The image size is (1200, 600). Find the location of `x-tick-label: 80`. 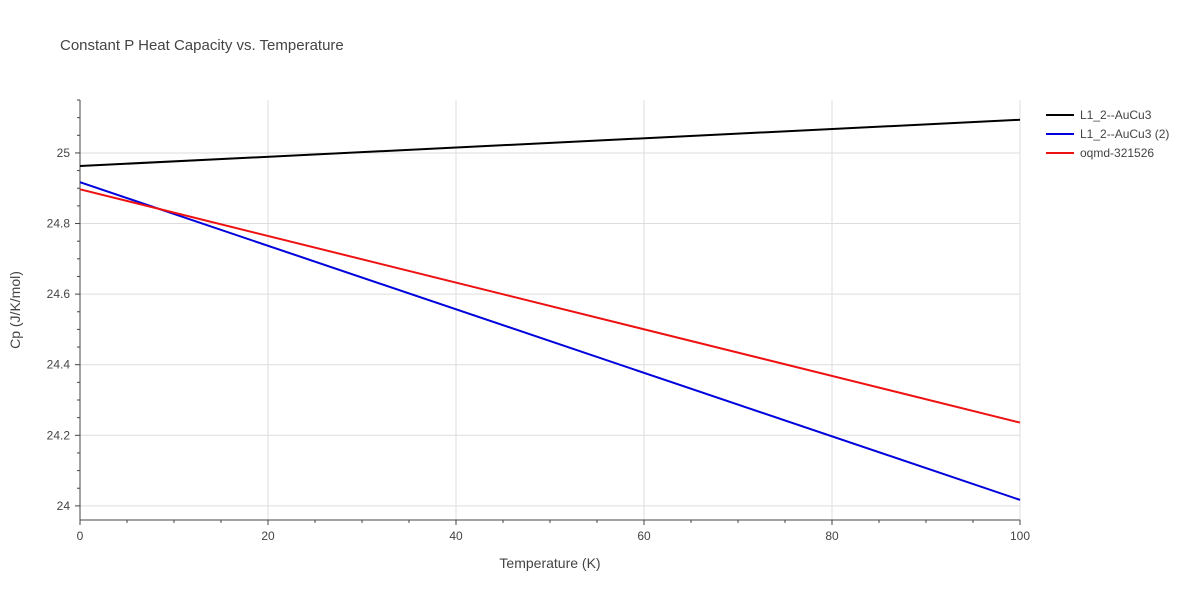

x-tick-label: 80 is located at coordinates (832, 536).